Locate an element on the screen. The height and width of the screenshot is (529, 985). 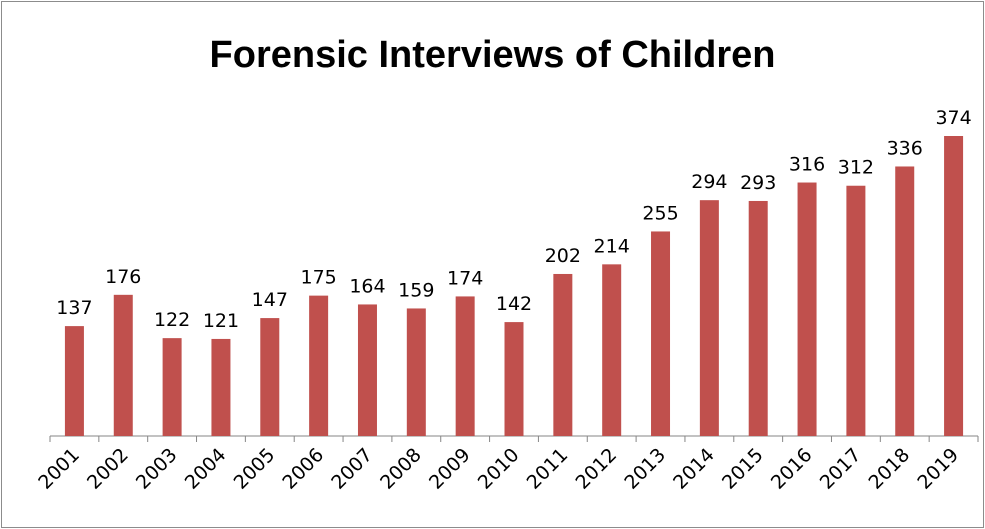
x-tick-label: 2011 is located at coordinates (548, 469).